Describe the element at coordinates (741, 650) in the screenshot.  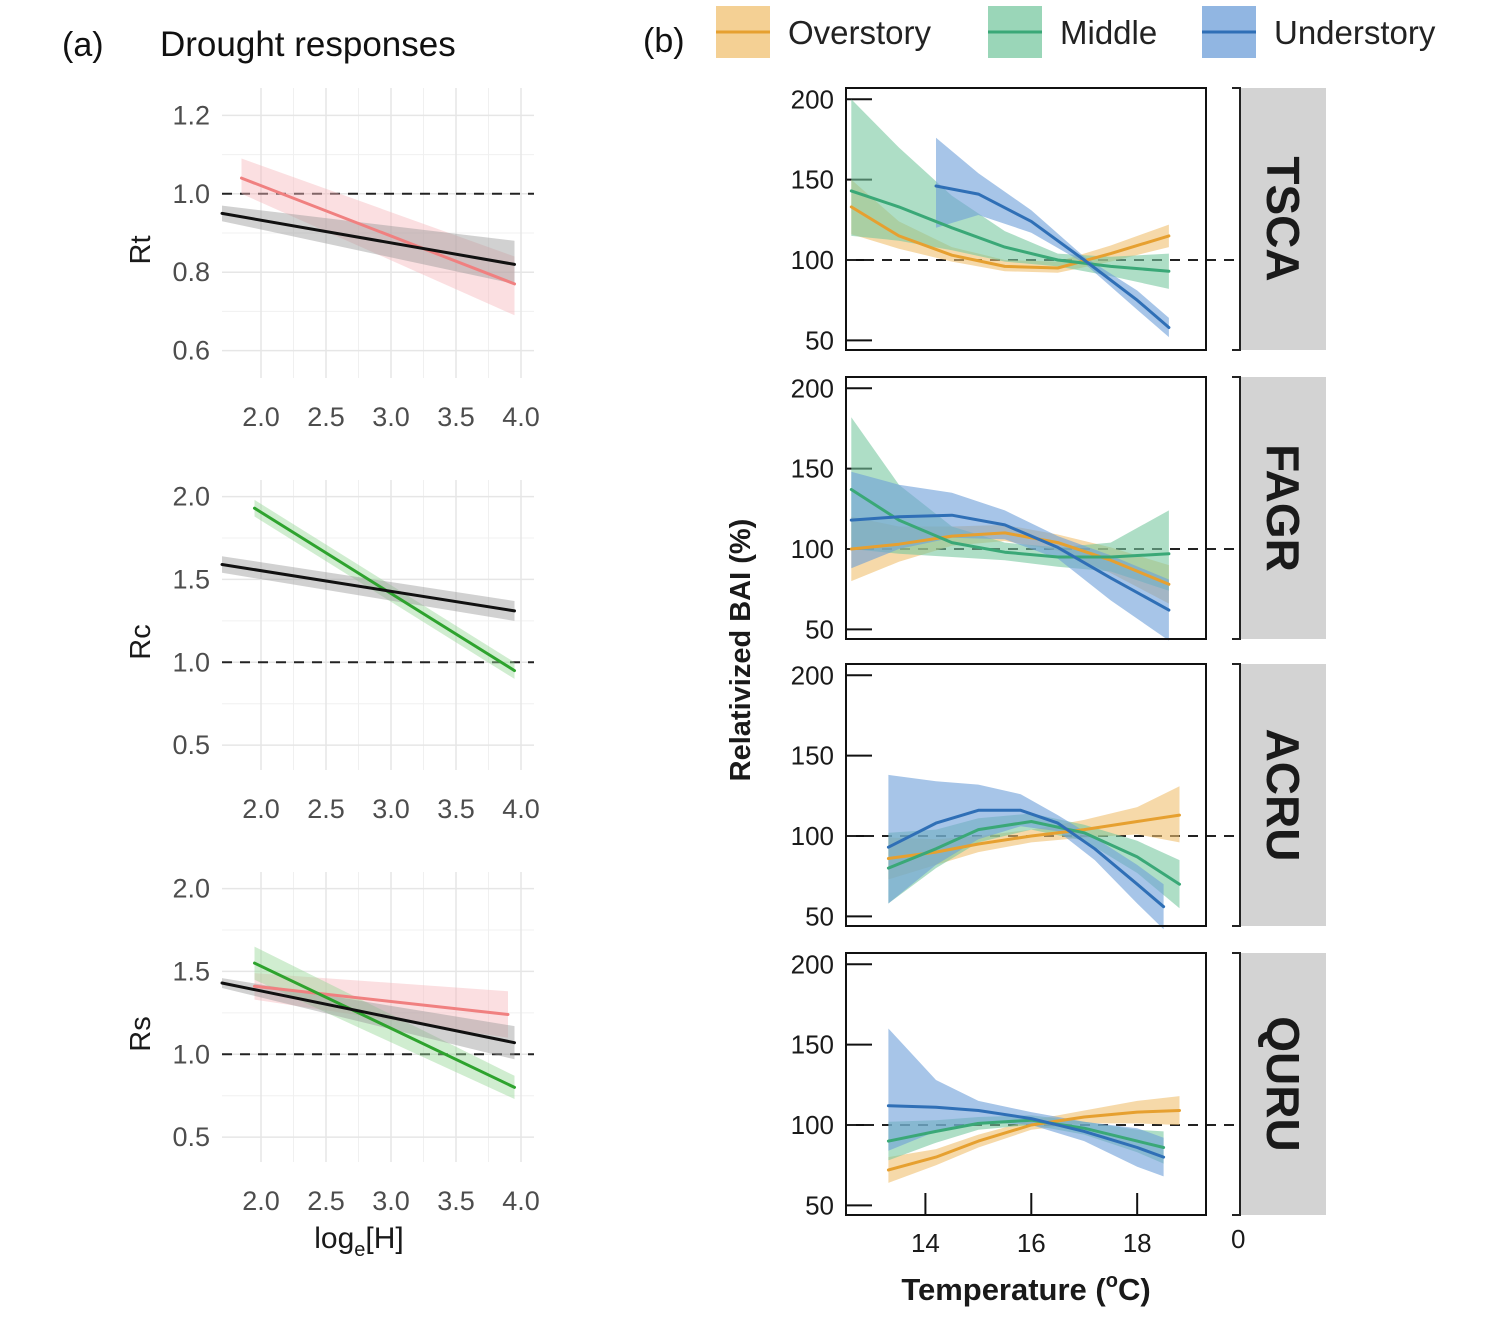
I see `panel-b-ylabel: Relativized BAI (%)` at that location.